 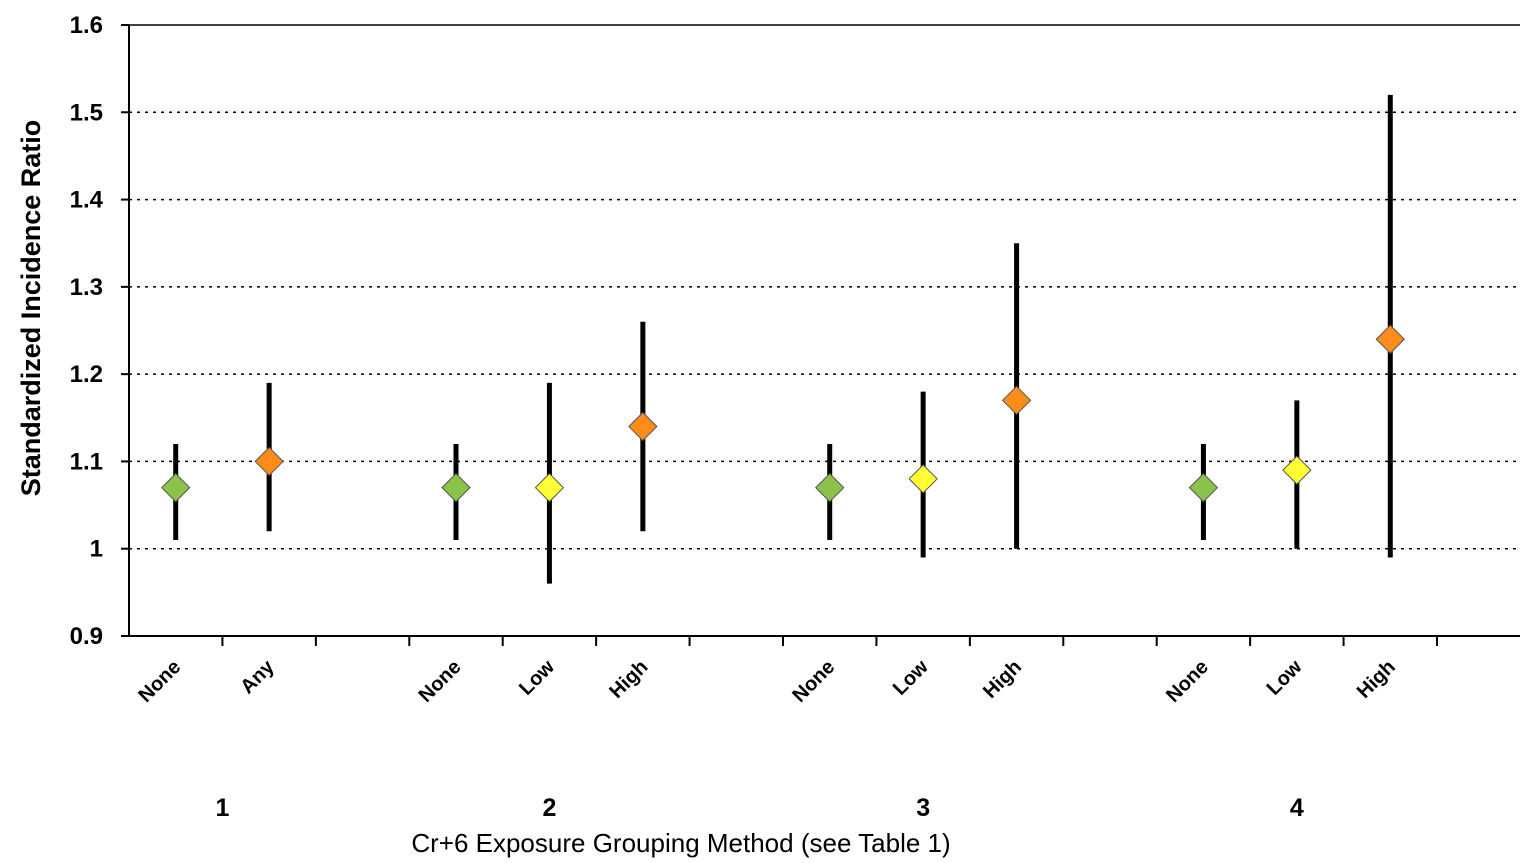 I want to click on y-tick-label: 1.3, so click(x=86, y=287).